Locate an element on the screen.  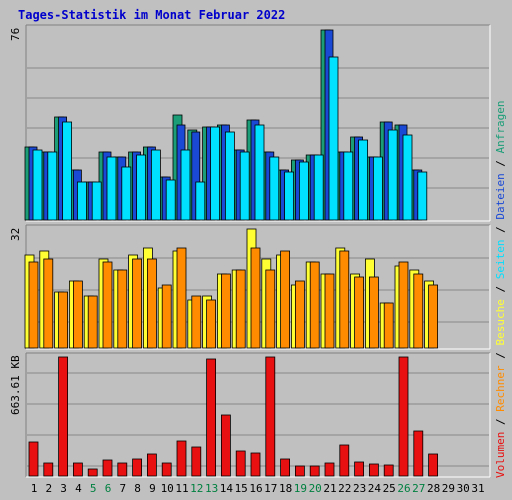
x-tick-label: 1 is located at coordinates (34, 488).